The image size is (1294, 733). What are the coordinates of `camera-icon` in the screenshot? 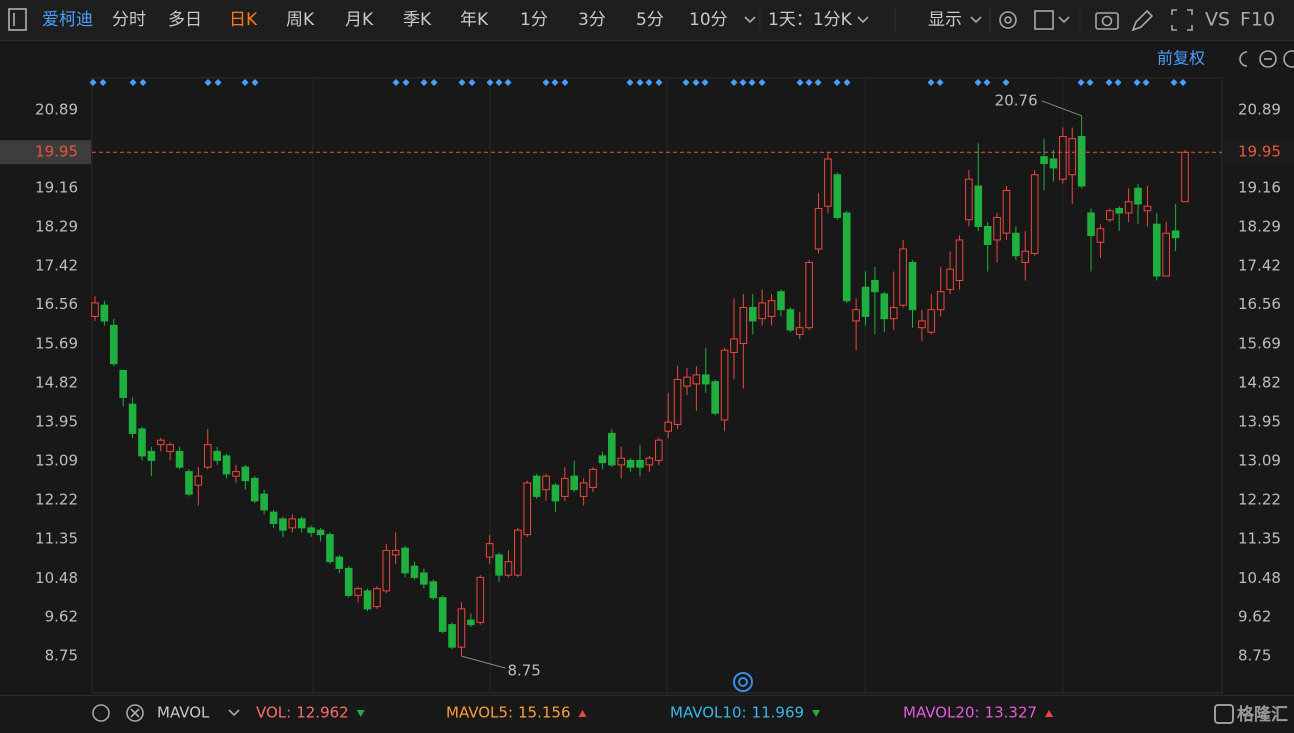 It's located at (1107, 21).